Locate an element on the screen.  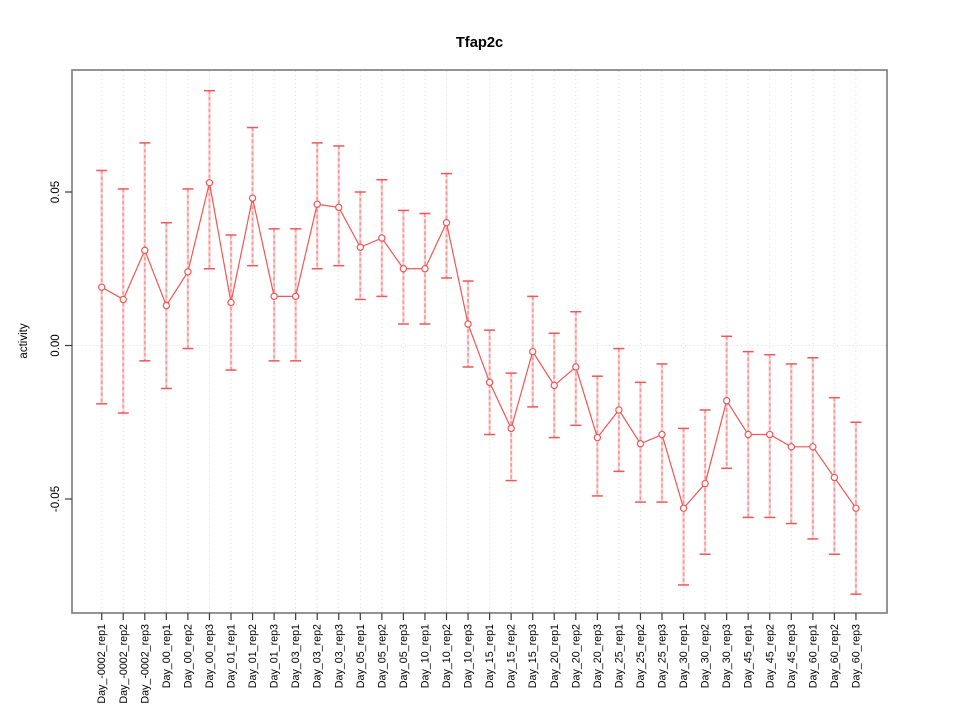
x-tick-label: Day_60_rep1 is located at coordinates (813, 656).